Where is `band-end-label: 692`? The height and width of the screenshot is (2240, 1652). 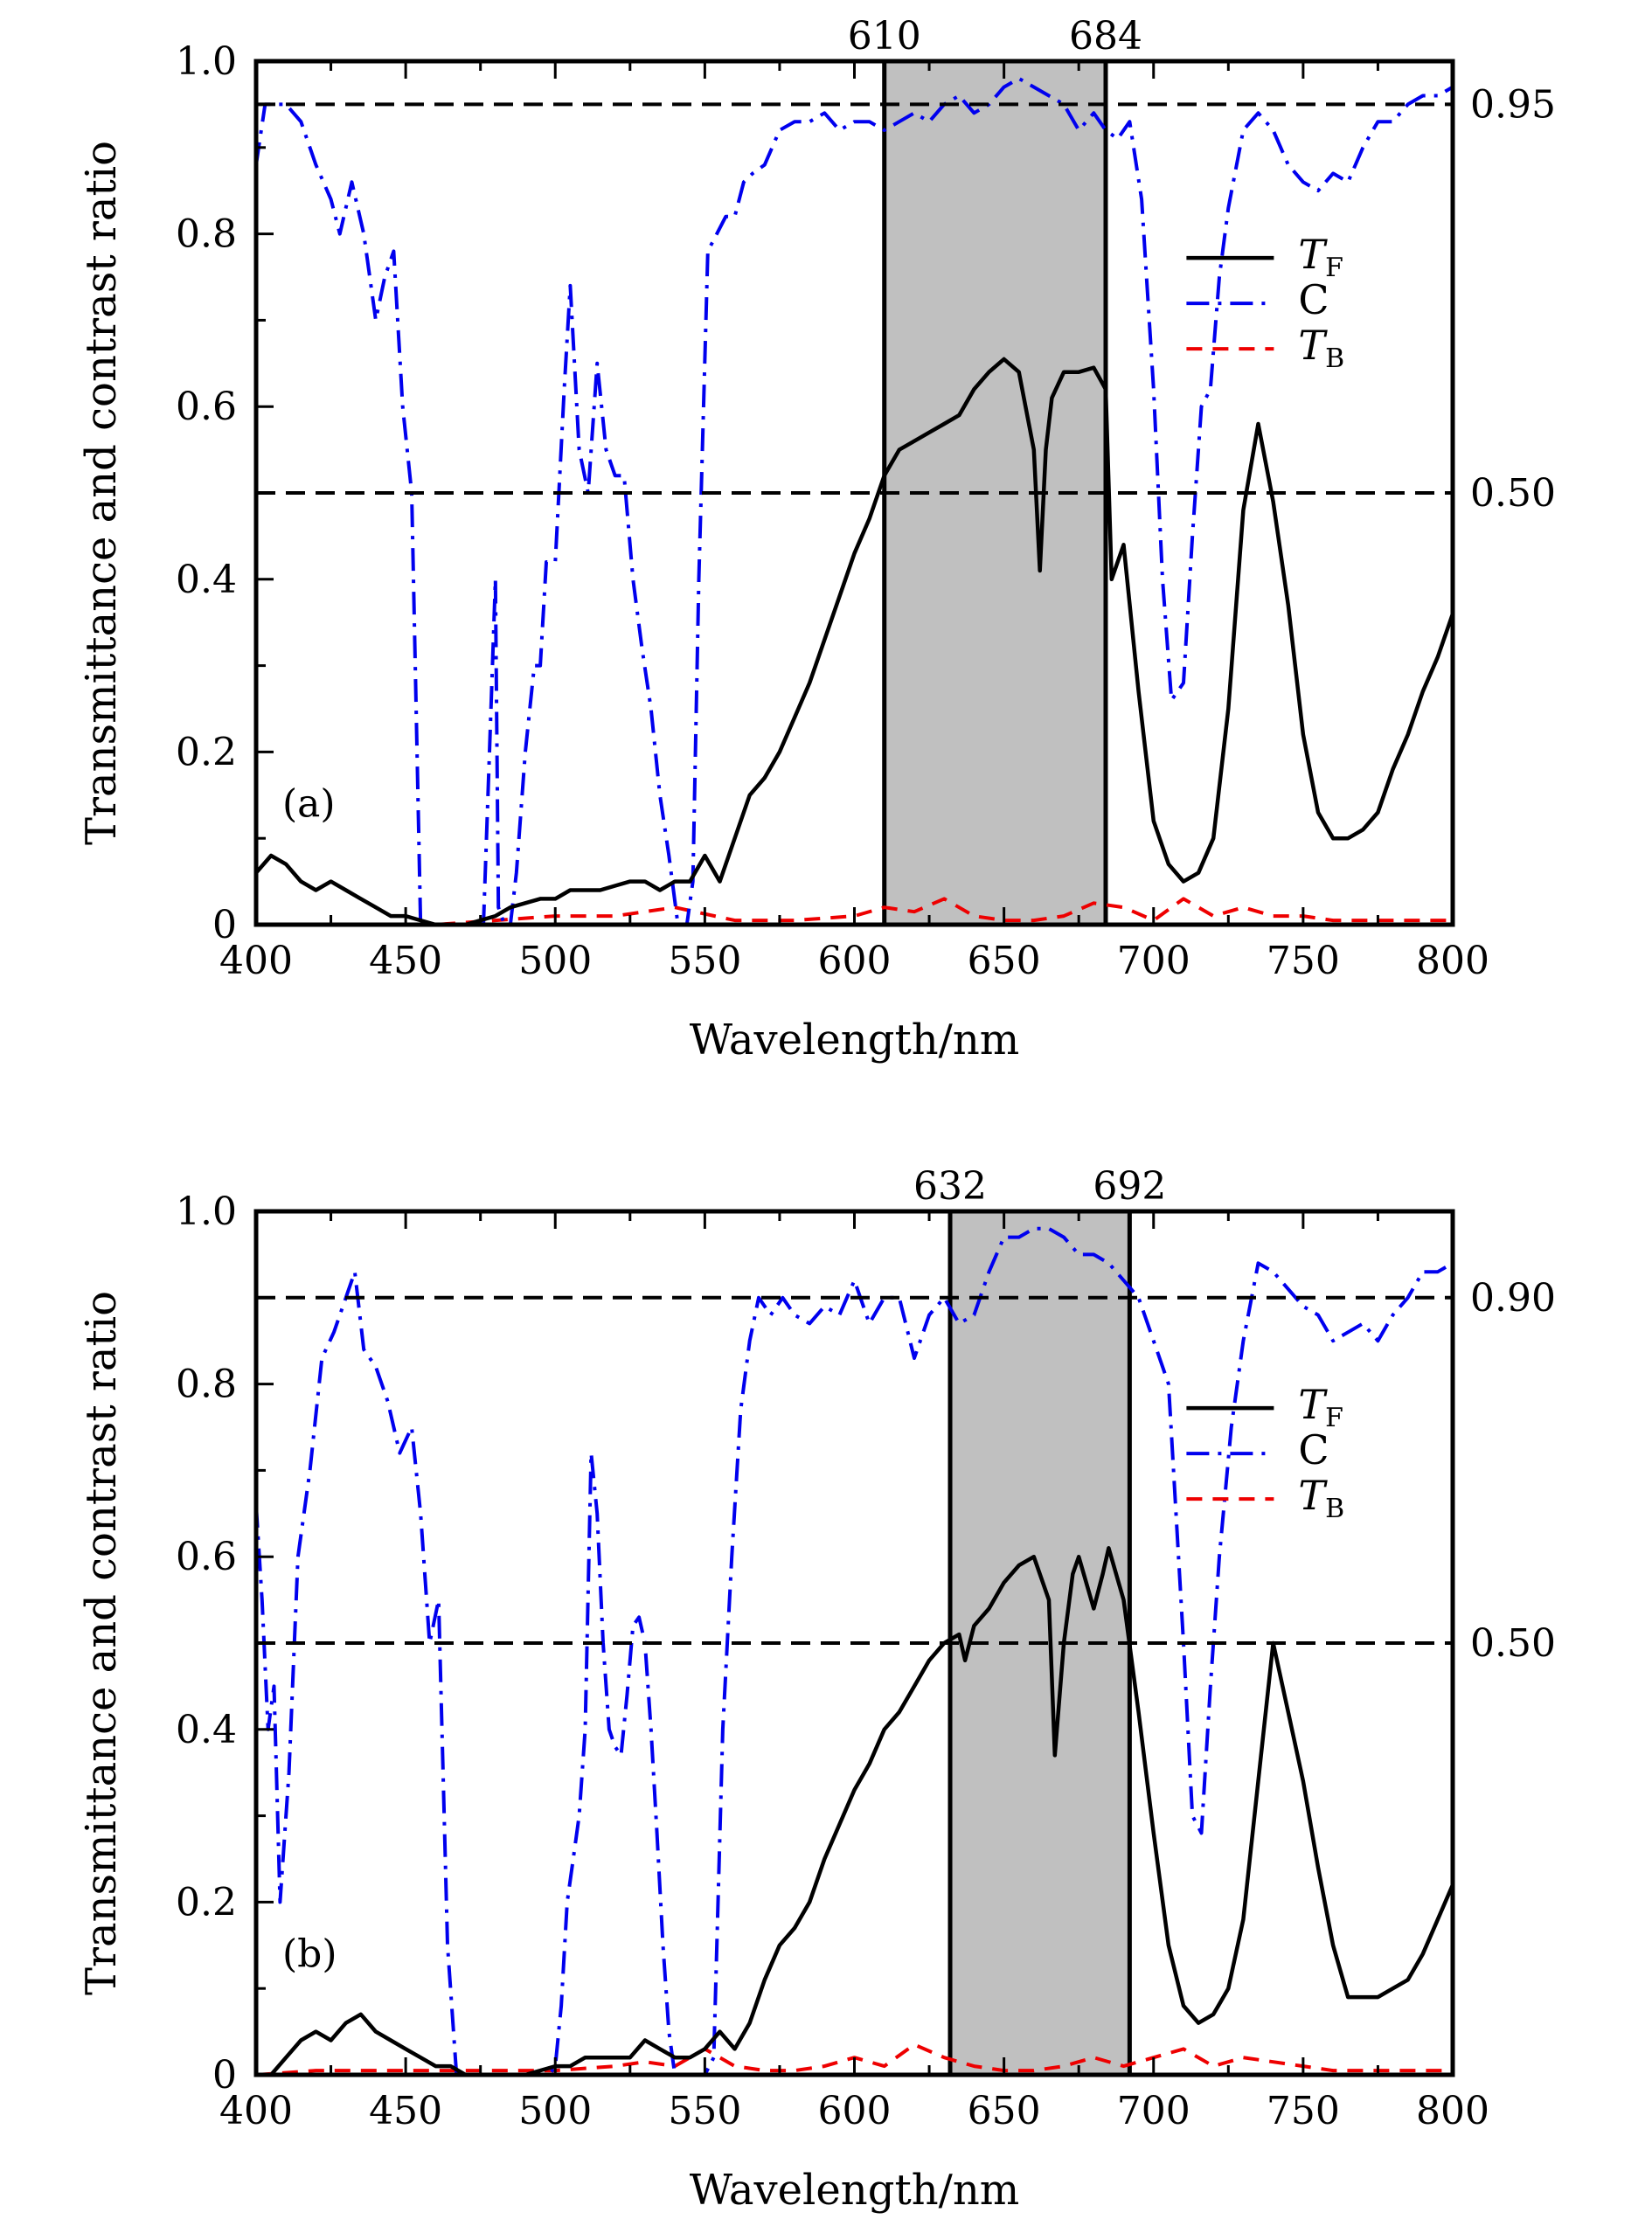 band-end-label: 692 is located at coordinates (1130, 1186).